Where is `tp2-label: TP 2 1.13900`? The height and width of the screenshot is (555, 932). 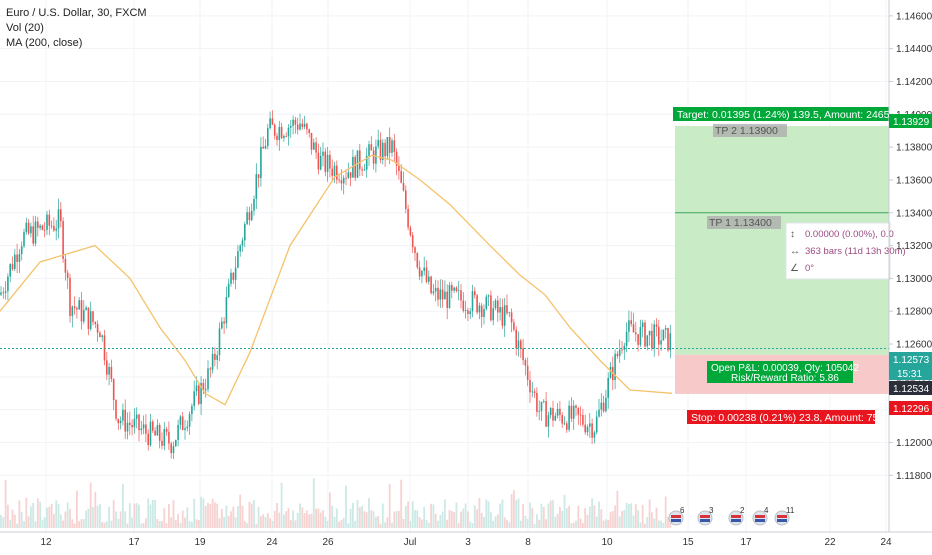 tp2-label: TP 2 1.13900 is located at coordinates (750, 130).